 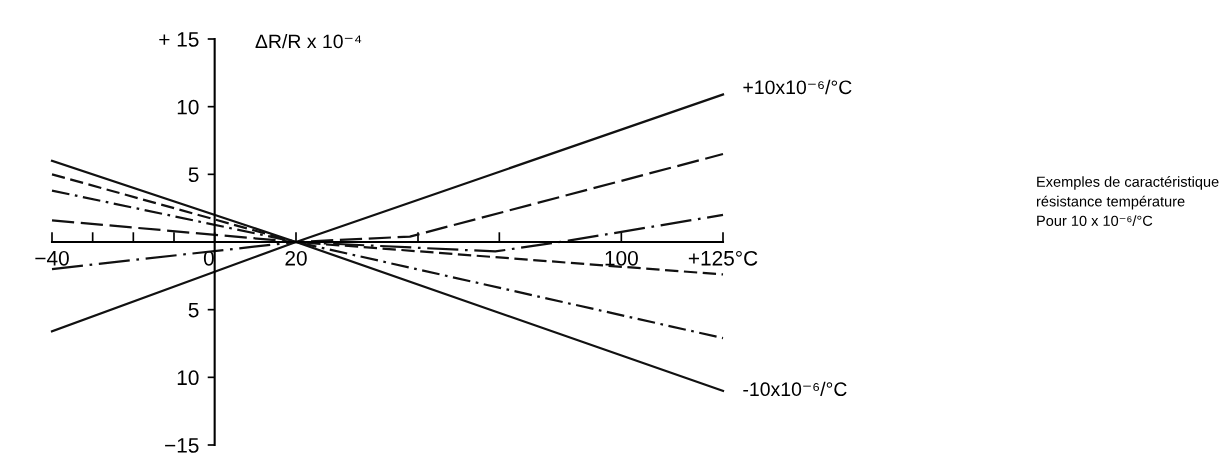 What do you see at coordinates (52, 258) in the screenshot?
I see `x-tick-label: −40` at bounding box center [52, 258].